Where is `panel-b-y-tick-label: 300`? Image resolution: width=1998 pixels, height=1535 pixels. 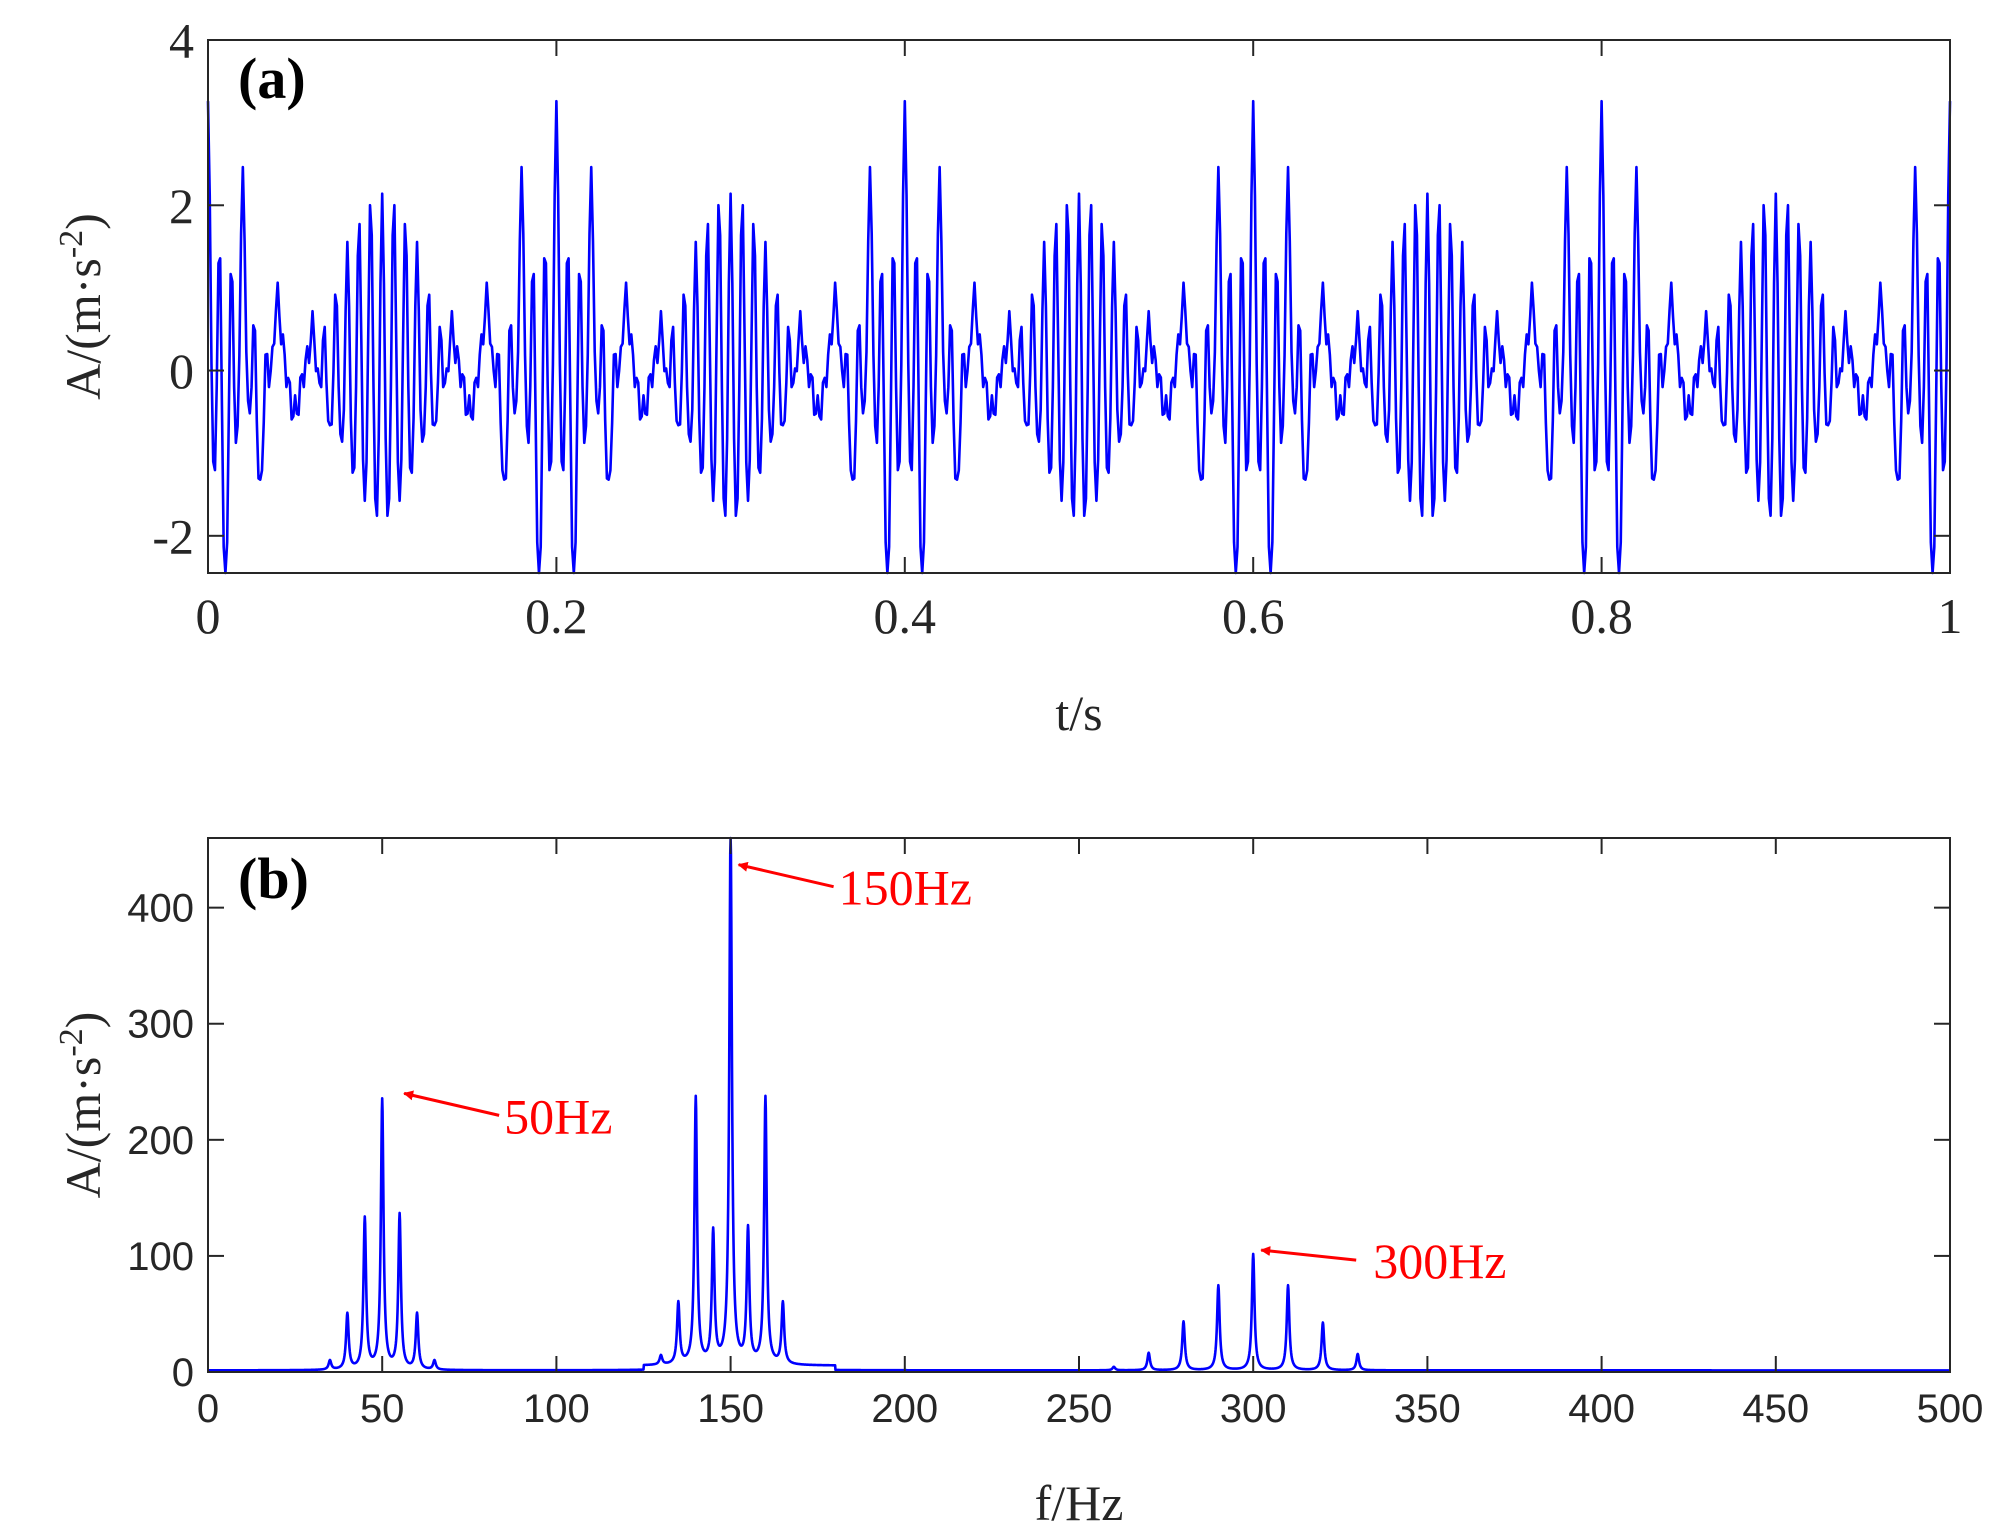
panel-b-y-tick-label: 300 is located at coordinates (160, 1025).